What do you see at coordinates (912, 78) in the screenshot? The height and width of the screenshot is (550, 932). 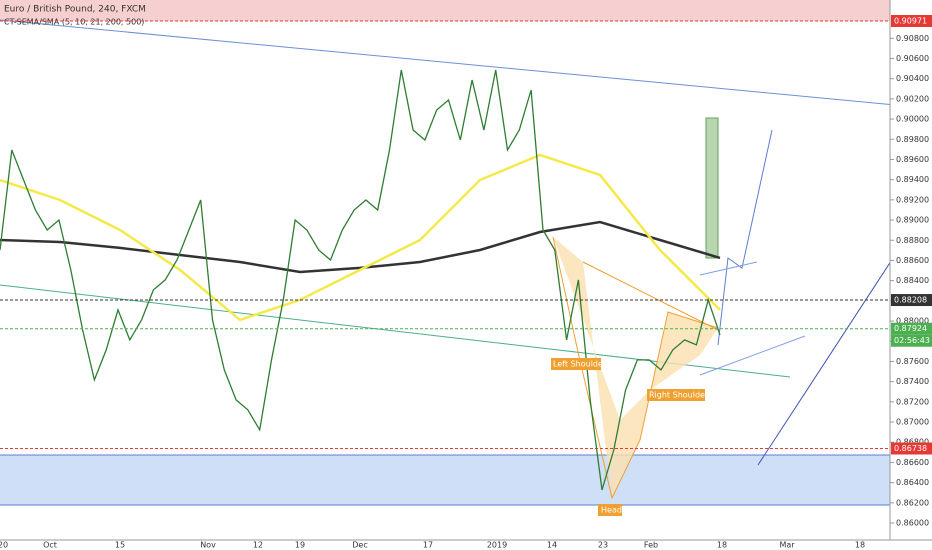 I see `y-tick-label: 0.90400` at bounding box center [912, 78].